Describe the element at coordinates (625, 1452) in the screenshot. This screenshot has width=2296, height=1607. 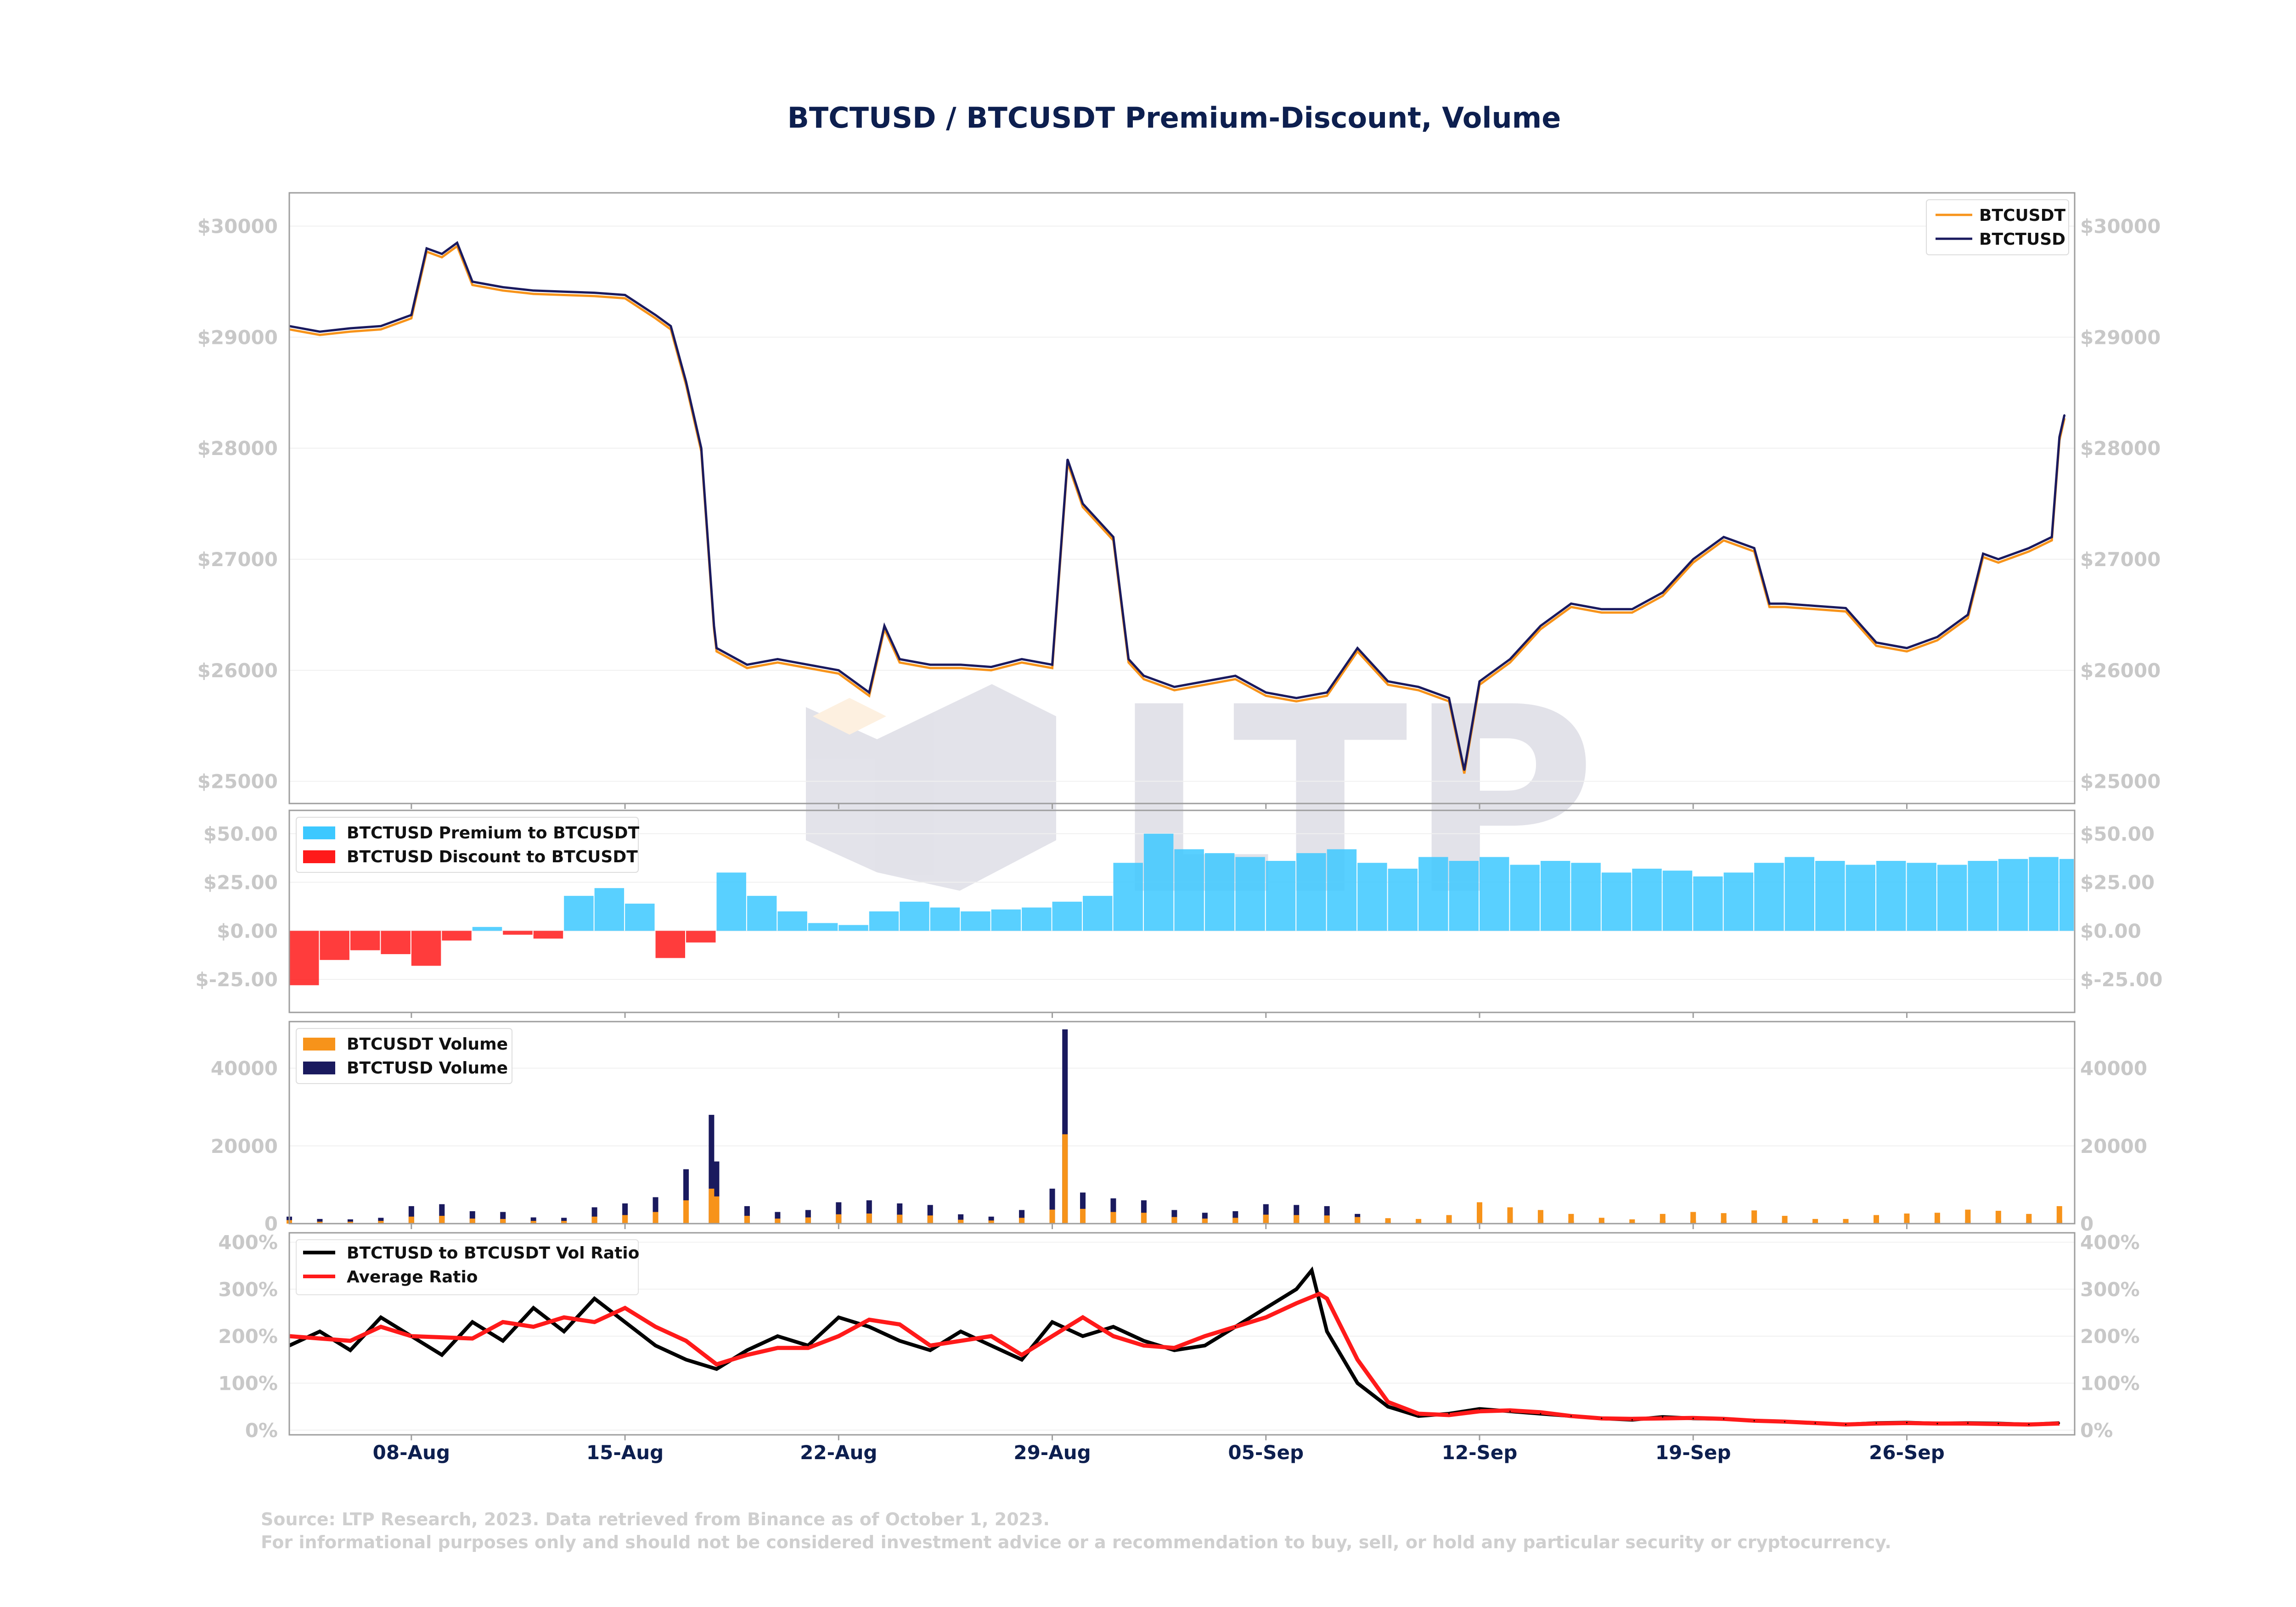
I see `x-tick-label: 15-Aug` at that location.